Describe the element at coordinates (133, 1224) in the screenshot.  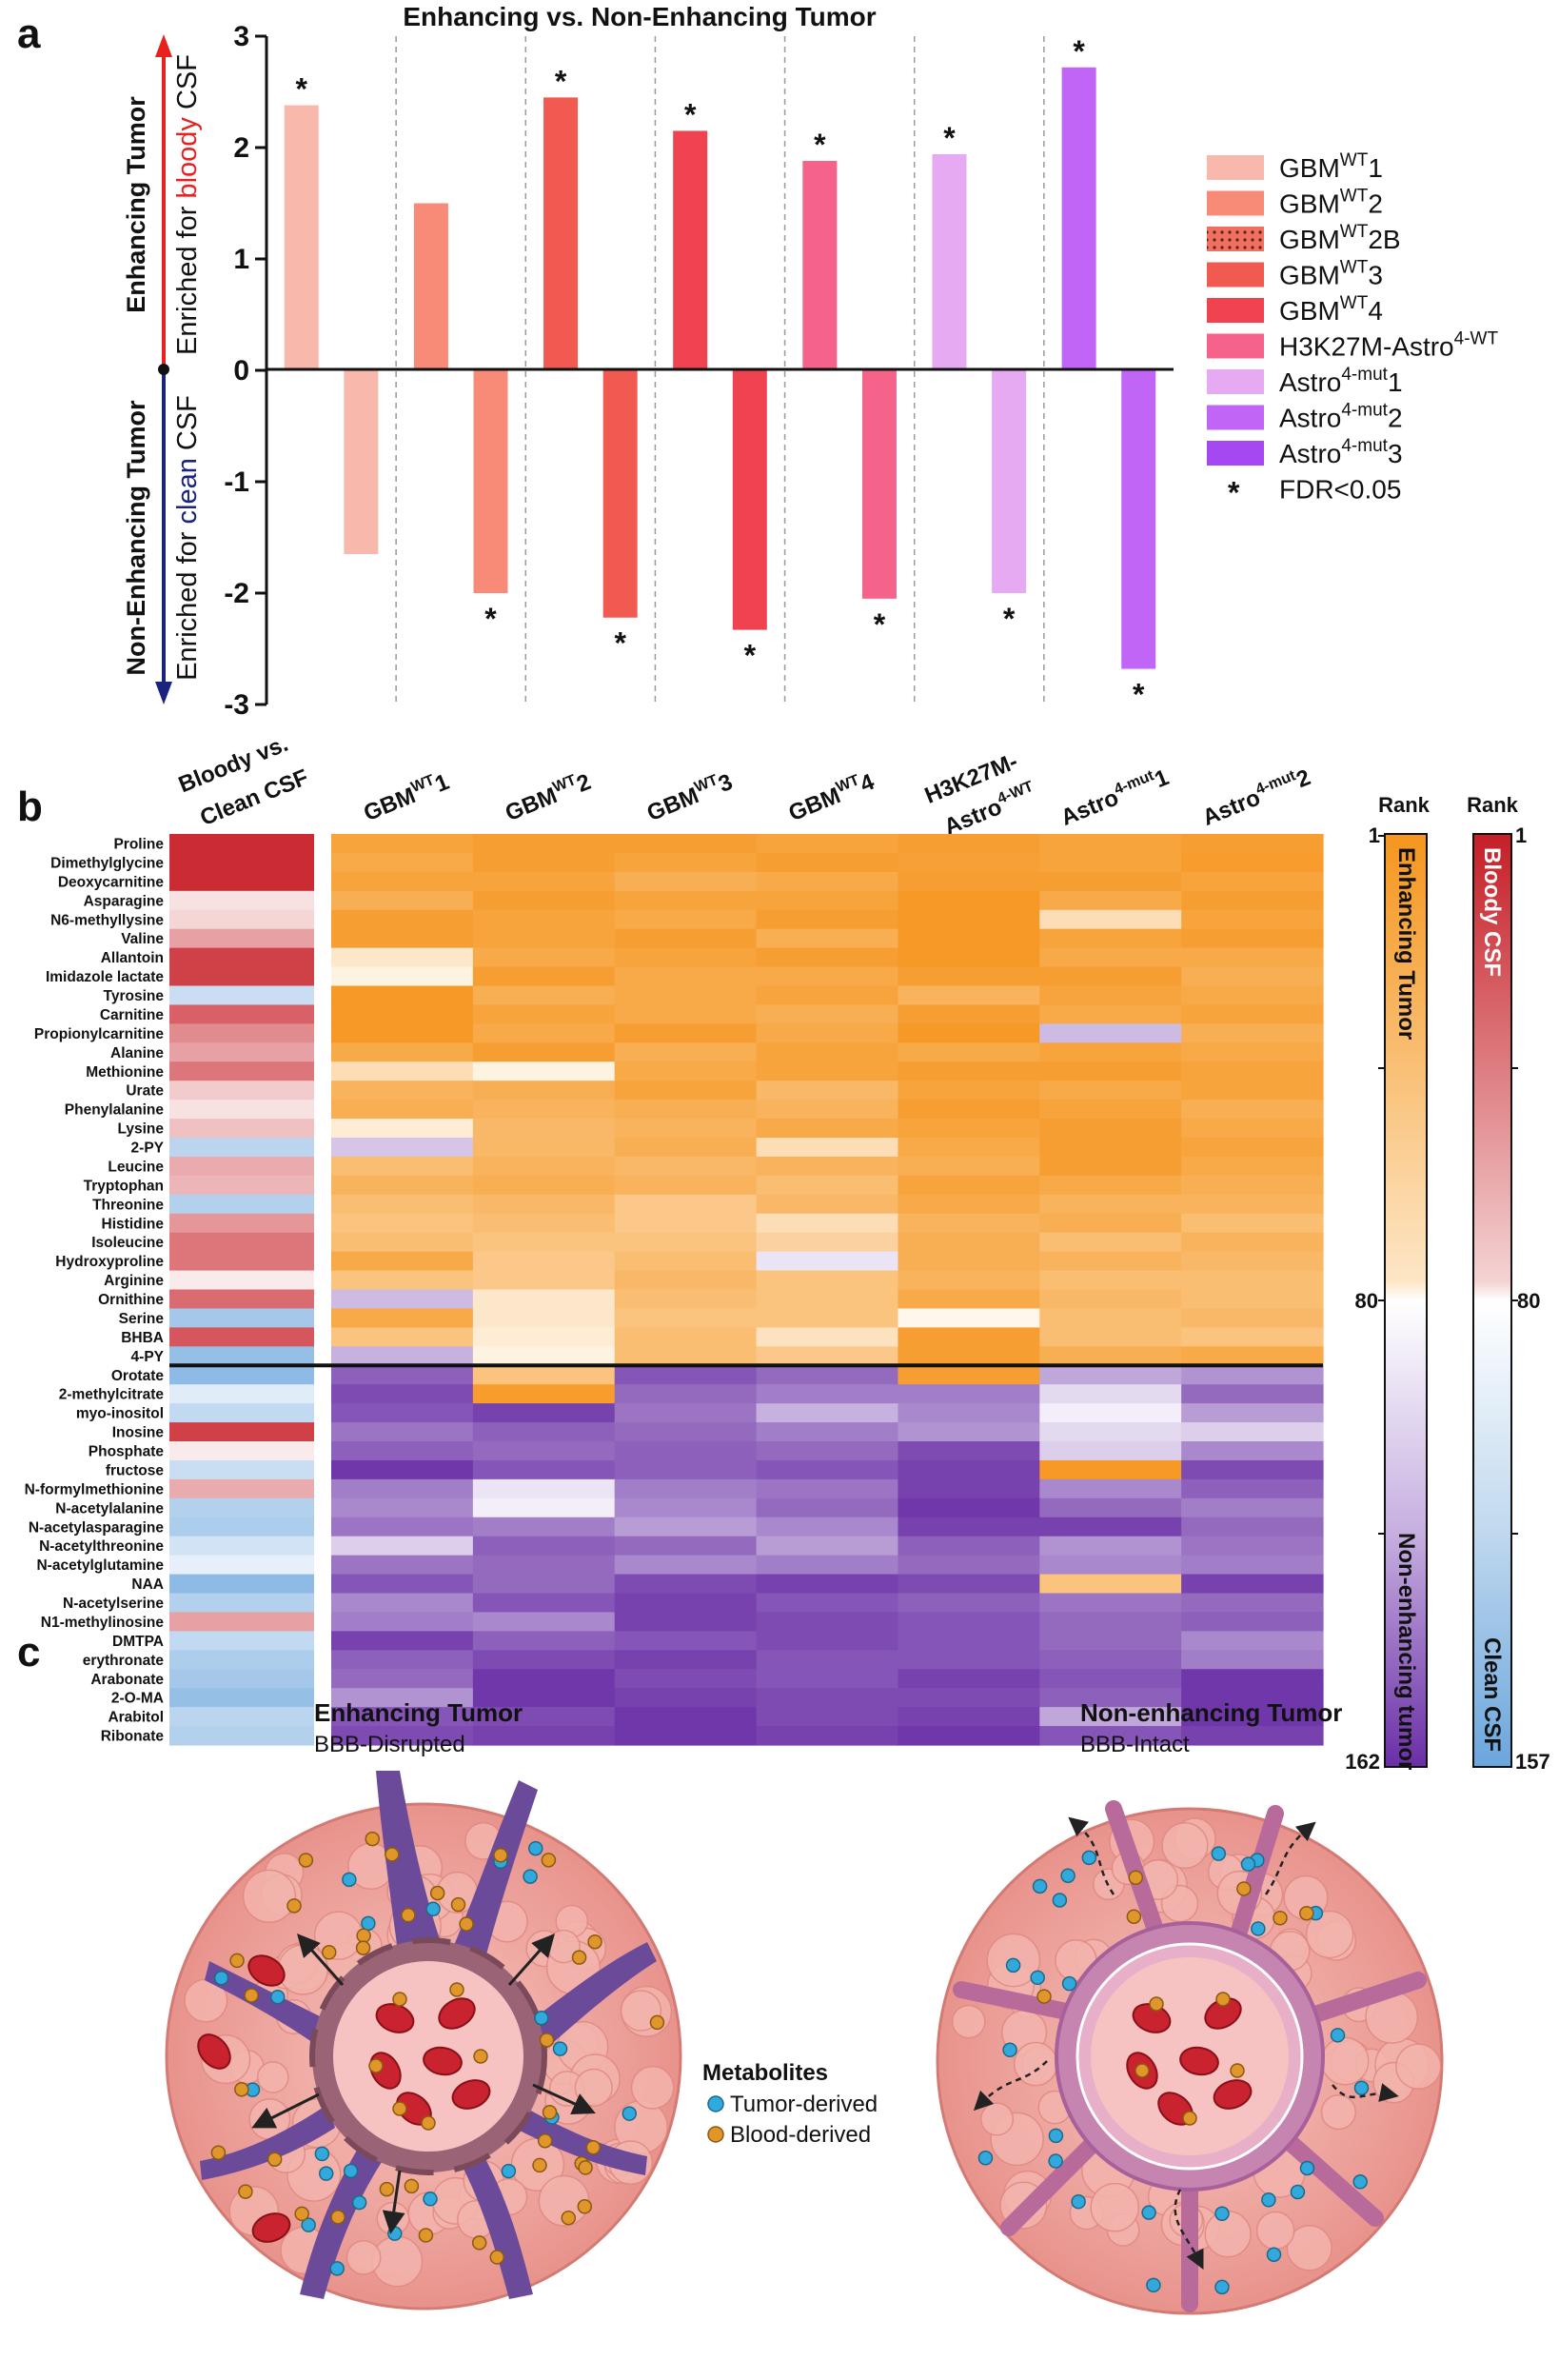
I see `row-label: Histidine` at that location.